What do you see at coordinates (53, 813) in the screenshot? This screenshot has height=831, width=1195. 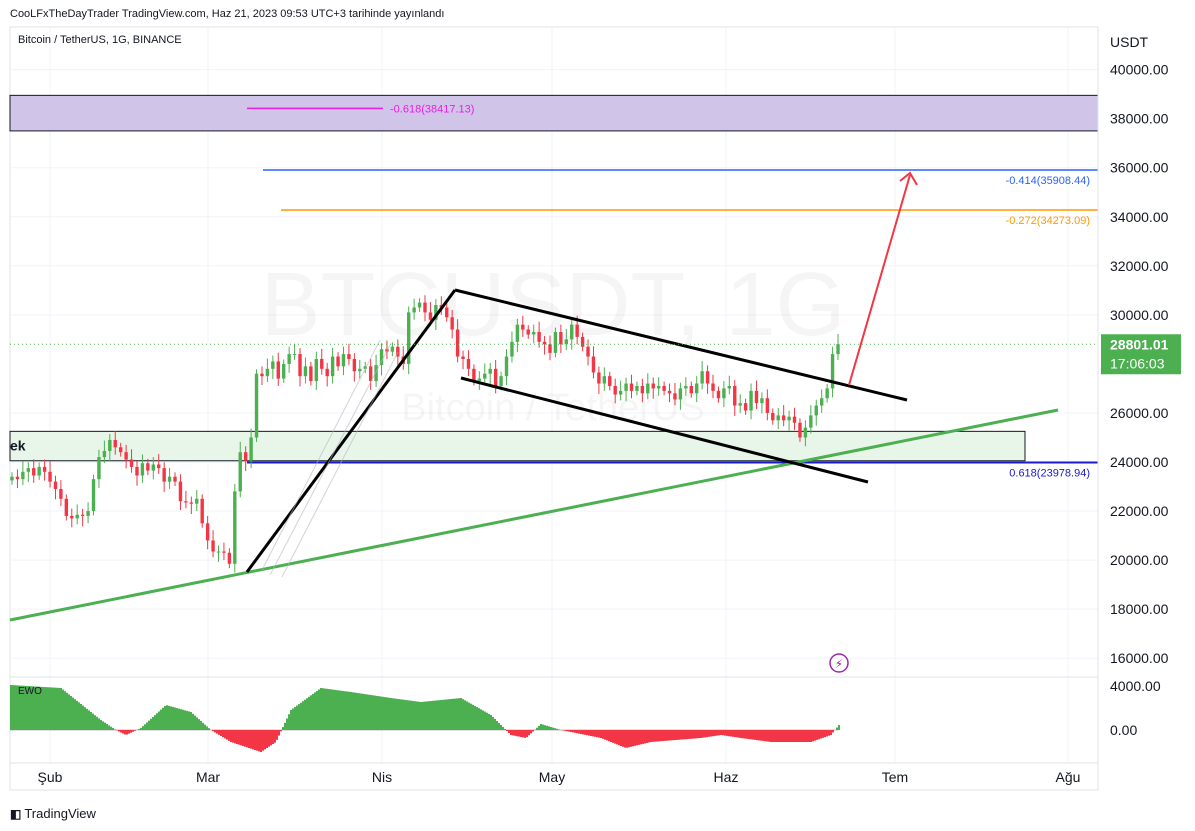 I see `tradingview-logo: ◧ TradingView` at bounding box center [53, 813].